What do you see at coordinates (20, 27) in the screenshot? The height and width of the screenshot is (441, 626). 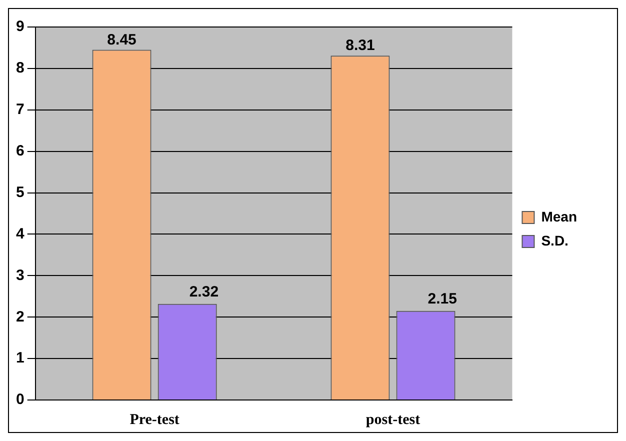 I see `y-tick-label: 9` at bounding box center [20, 27].